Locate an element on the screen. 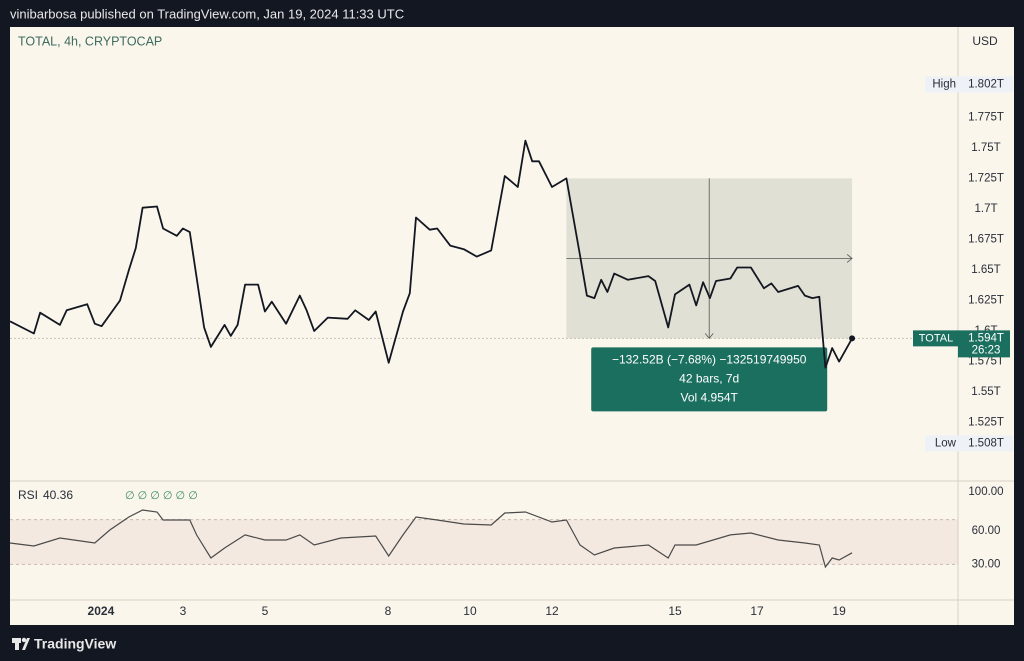 Image resolution: width=1024 pixels, height=661 pixels. measure-box is located at coordinates (709, 379).